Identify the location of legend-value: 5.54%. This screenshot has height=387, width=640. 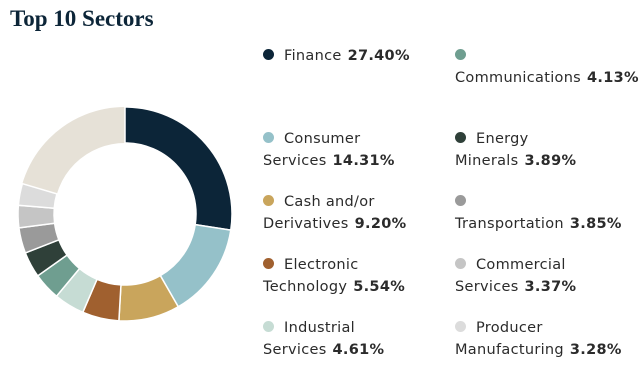
(379, 287).